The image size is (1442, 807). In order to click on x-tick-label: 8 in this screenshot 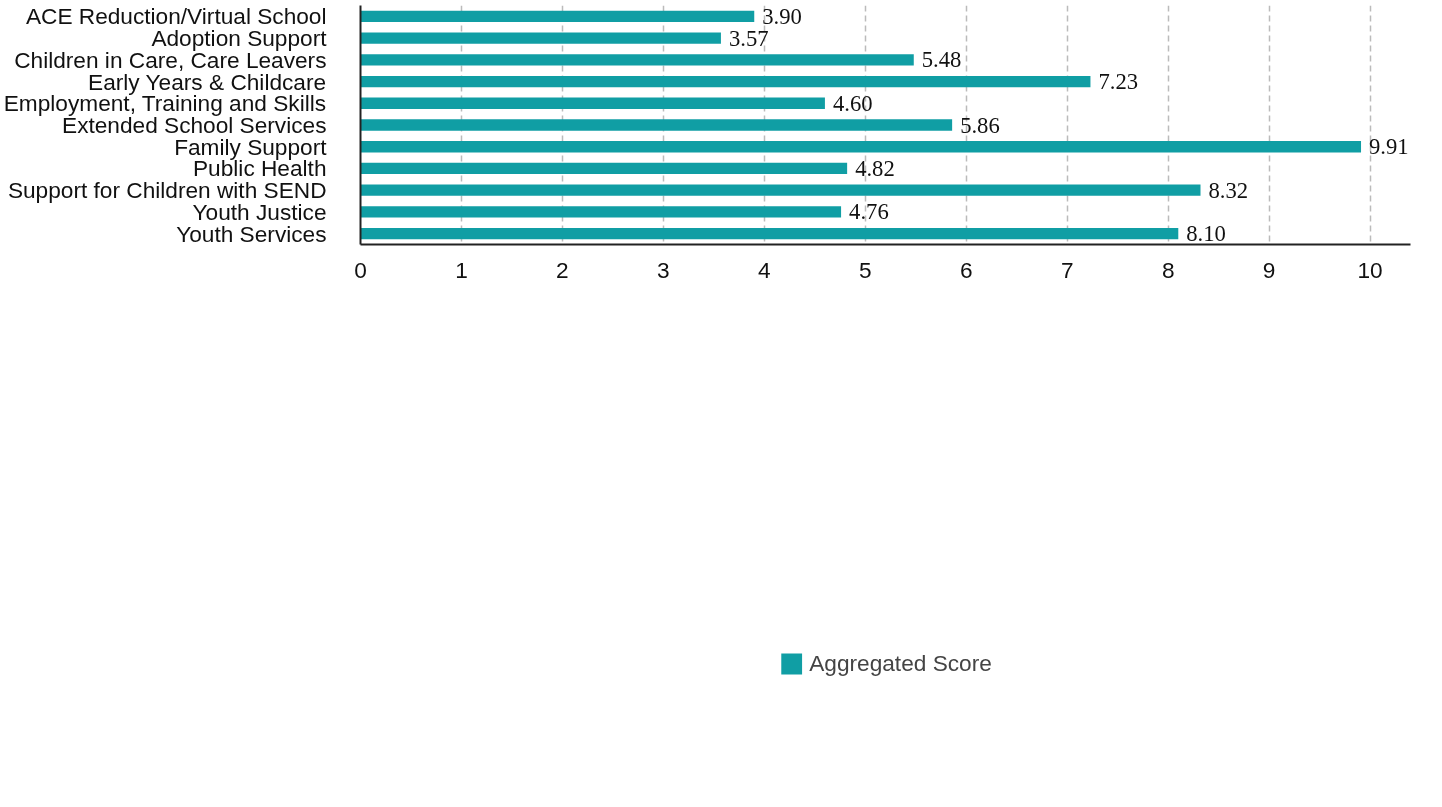, I will do `click(1168, 269)`.